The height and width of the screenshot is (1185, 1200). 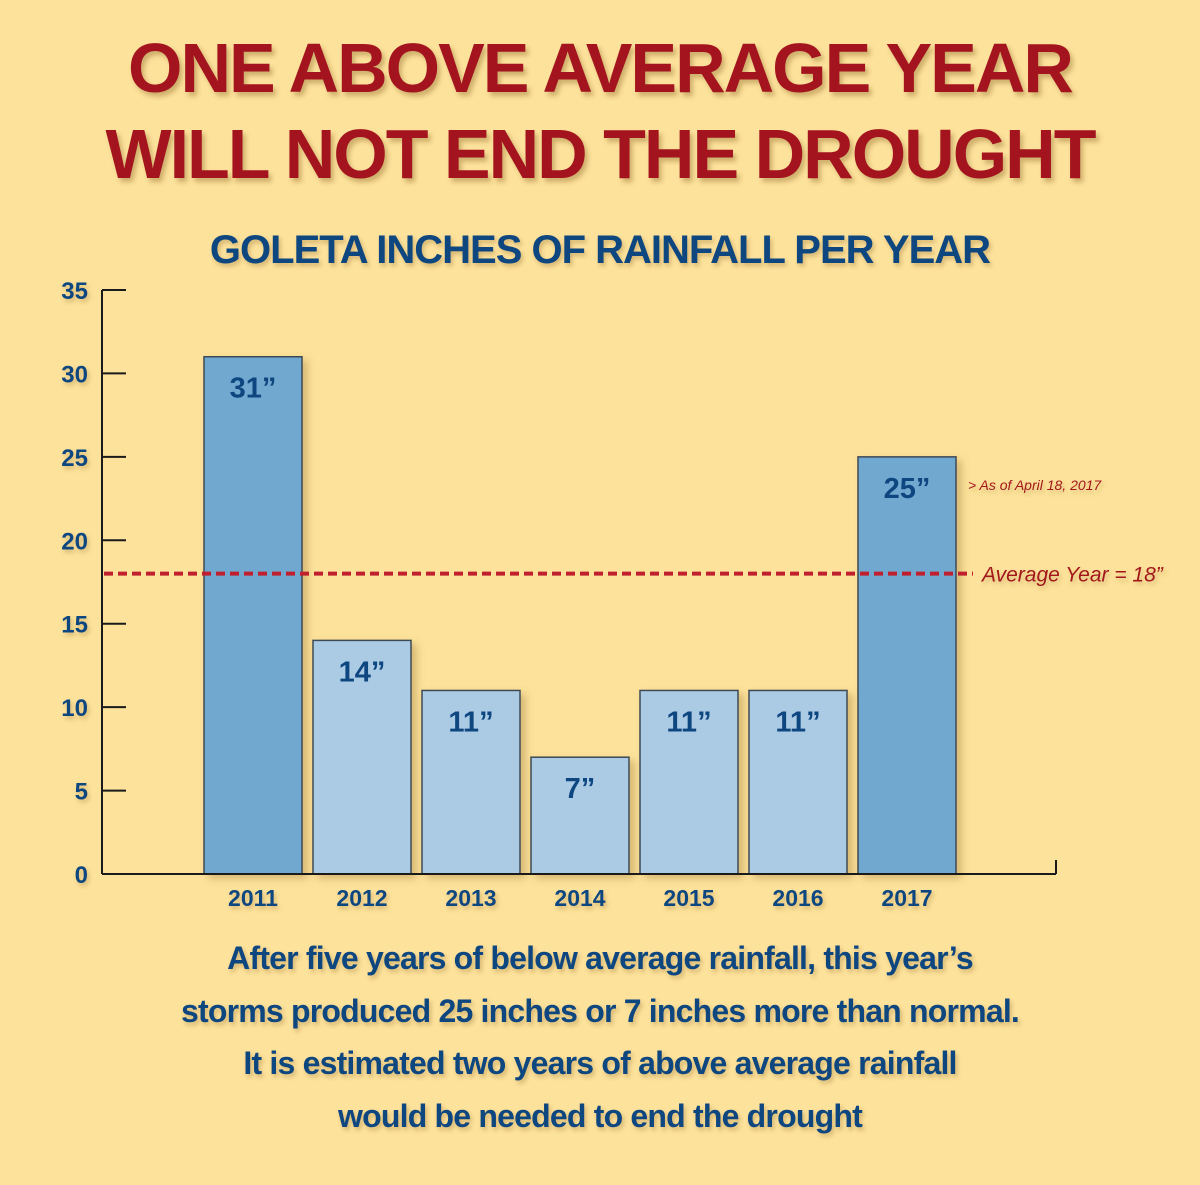 I want to click on title-line-2: WILL NOT END THE DROUGHT, so click(x=601, y=154).